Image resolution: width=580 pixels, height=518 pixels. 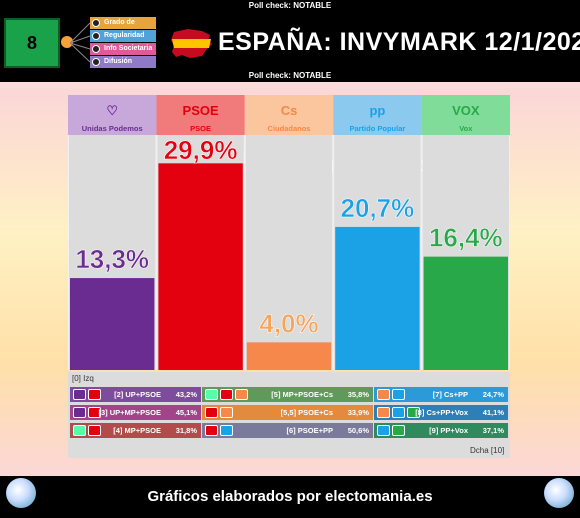 I want to click on pact-value: 31,8%, so click(x=186, y=430).